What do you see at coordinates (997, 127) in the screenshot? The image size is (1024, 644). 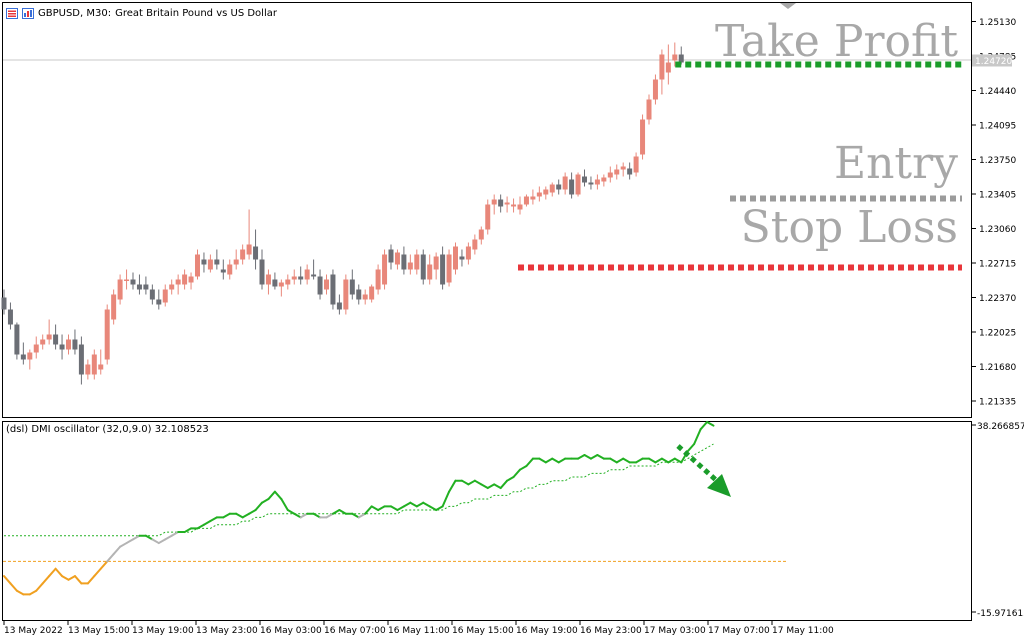 I see `price-tick-label: 1.24095` at bounding box center [997, 127].